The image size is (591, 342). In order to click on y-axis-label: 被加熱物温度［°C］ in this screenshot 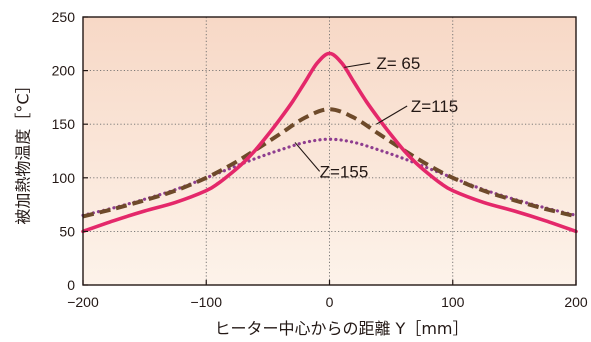, I will do `click(23, 150)`.